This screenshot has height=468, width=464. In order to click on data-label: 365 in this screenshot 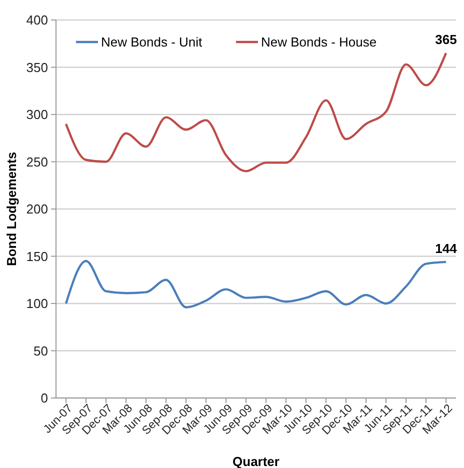, I will do `click(446, 40)`.